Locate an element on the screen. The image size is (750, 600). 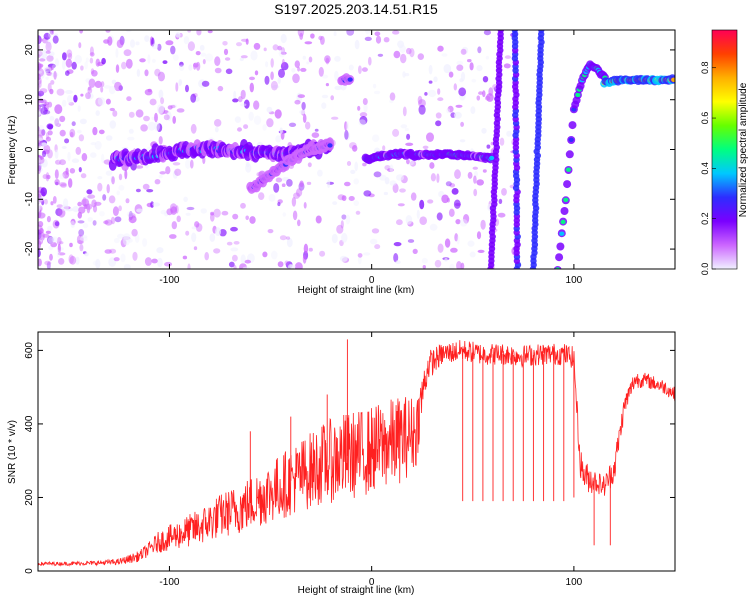
streak-segment is located at coordinates (514, 32).